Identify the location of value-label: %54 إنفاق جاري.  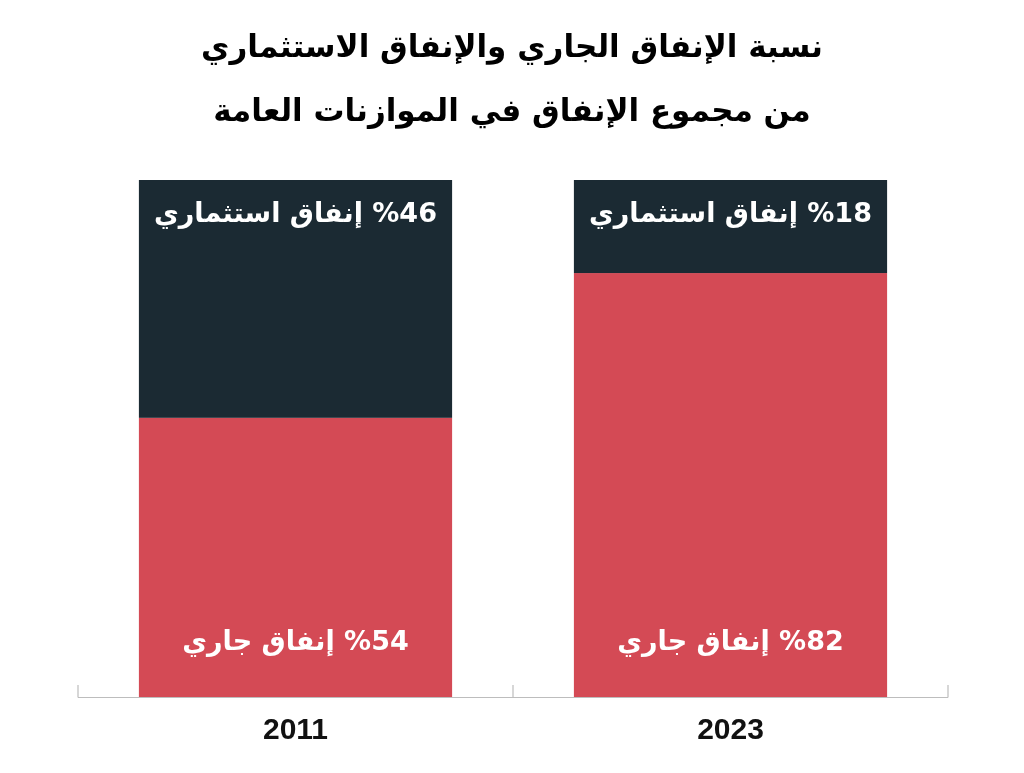
(295, 640).